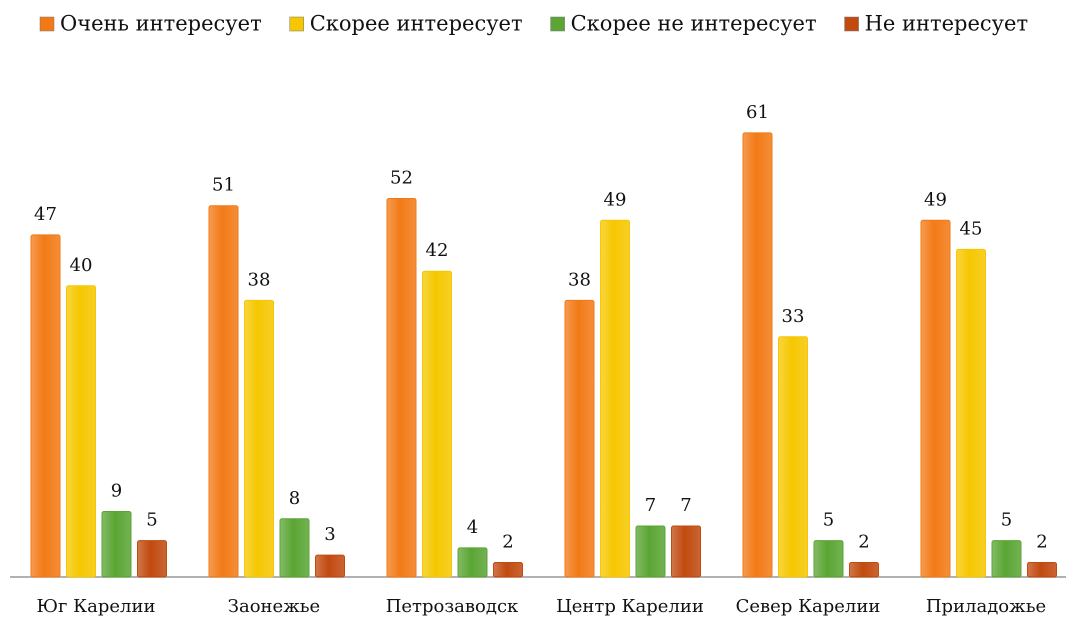  What do you see at coordinates (96, 606) in the screenshot?
I see `x-tick-label: Юг Карелии` at bounding box center [96, 606].